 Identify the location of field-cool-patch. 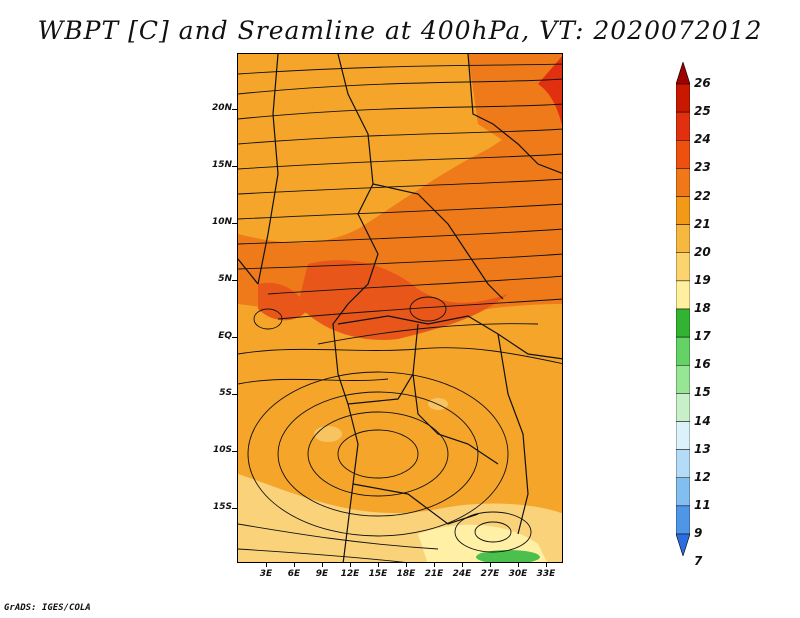
(328, 434).